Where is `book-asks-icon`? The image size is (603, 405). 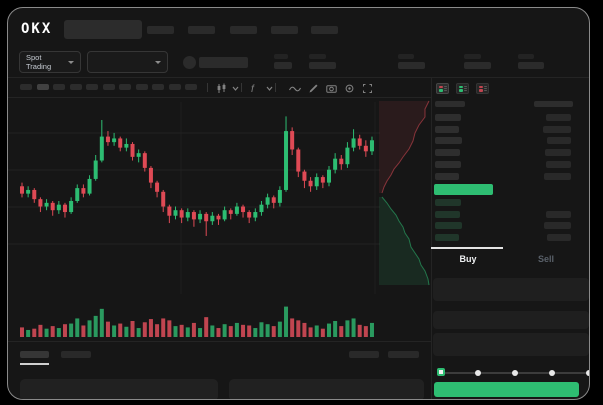 book-asks-icon is located at coordinates (482, 88).